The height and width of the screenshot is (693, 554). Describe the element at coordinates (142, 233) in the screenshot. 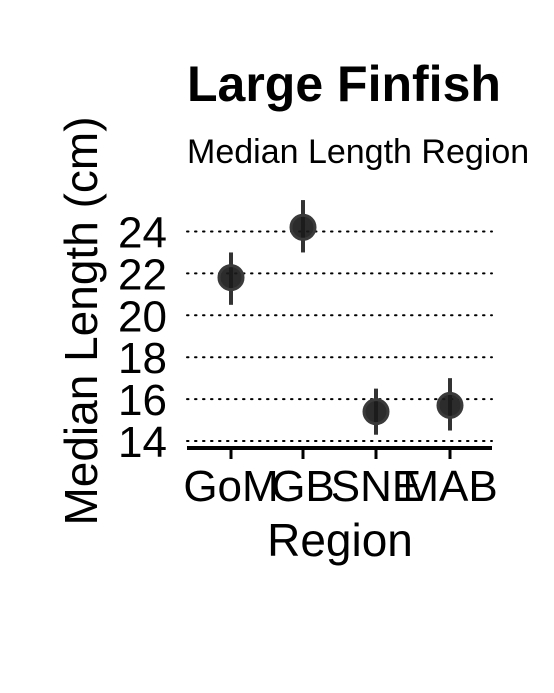

I see `y-tick-label: 24` at that location.